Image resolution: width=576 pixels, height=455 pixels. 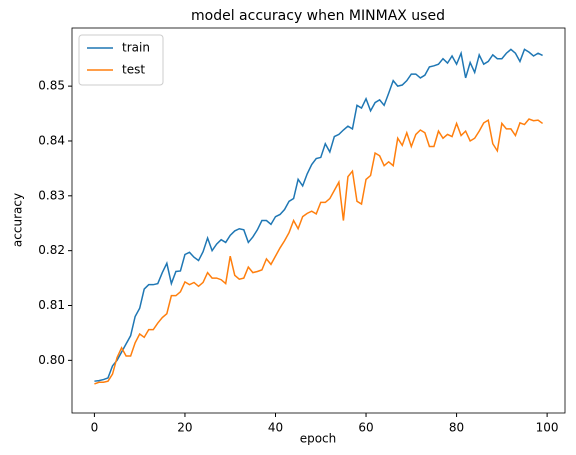 I want to click on x-tick-label: 100, so click(x=547, y=428).